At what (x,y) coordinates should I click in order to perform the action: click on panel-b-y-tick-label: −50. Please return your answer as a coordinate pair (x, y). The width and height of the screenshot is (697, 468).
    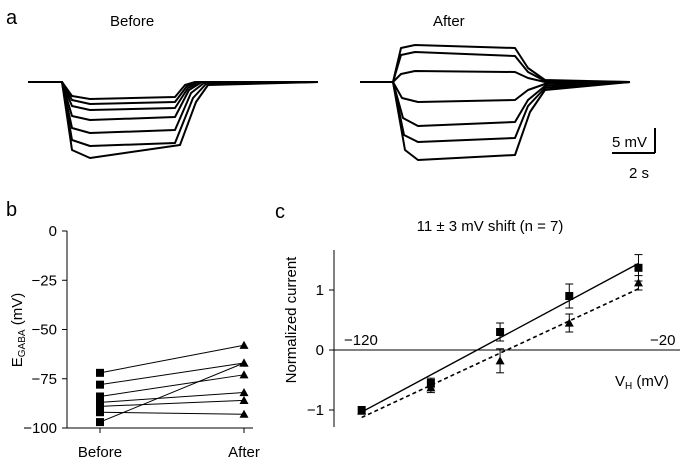
    Looking at the image, I should click on (44, 330).